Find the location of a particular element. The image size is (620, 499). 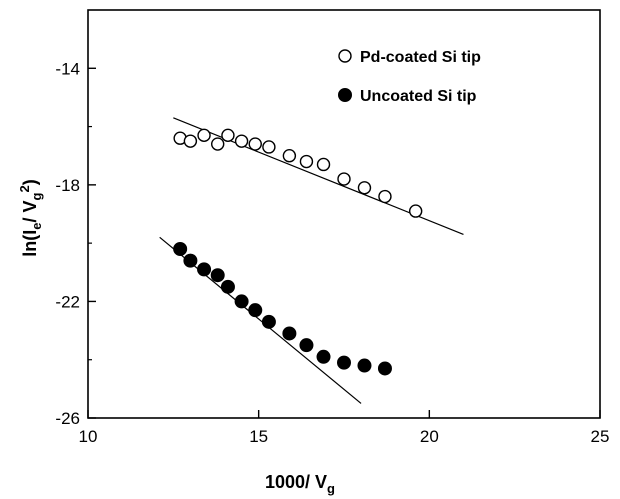

legend-marker-filled-circle is located at coordinates (345, 95).